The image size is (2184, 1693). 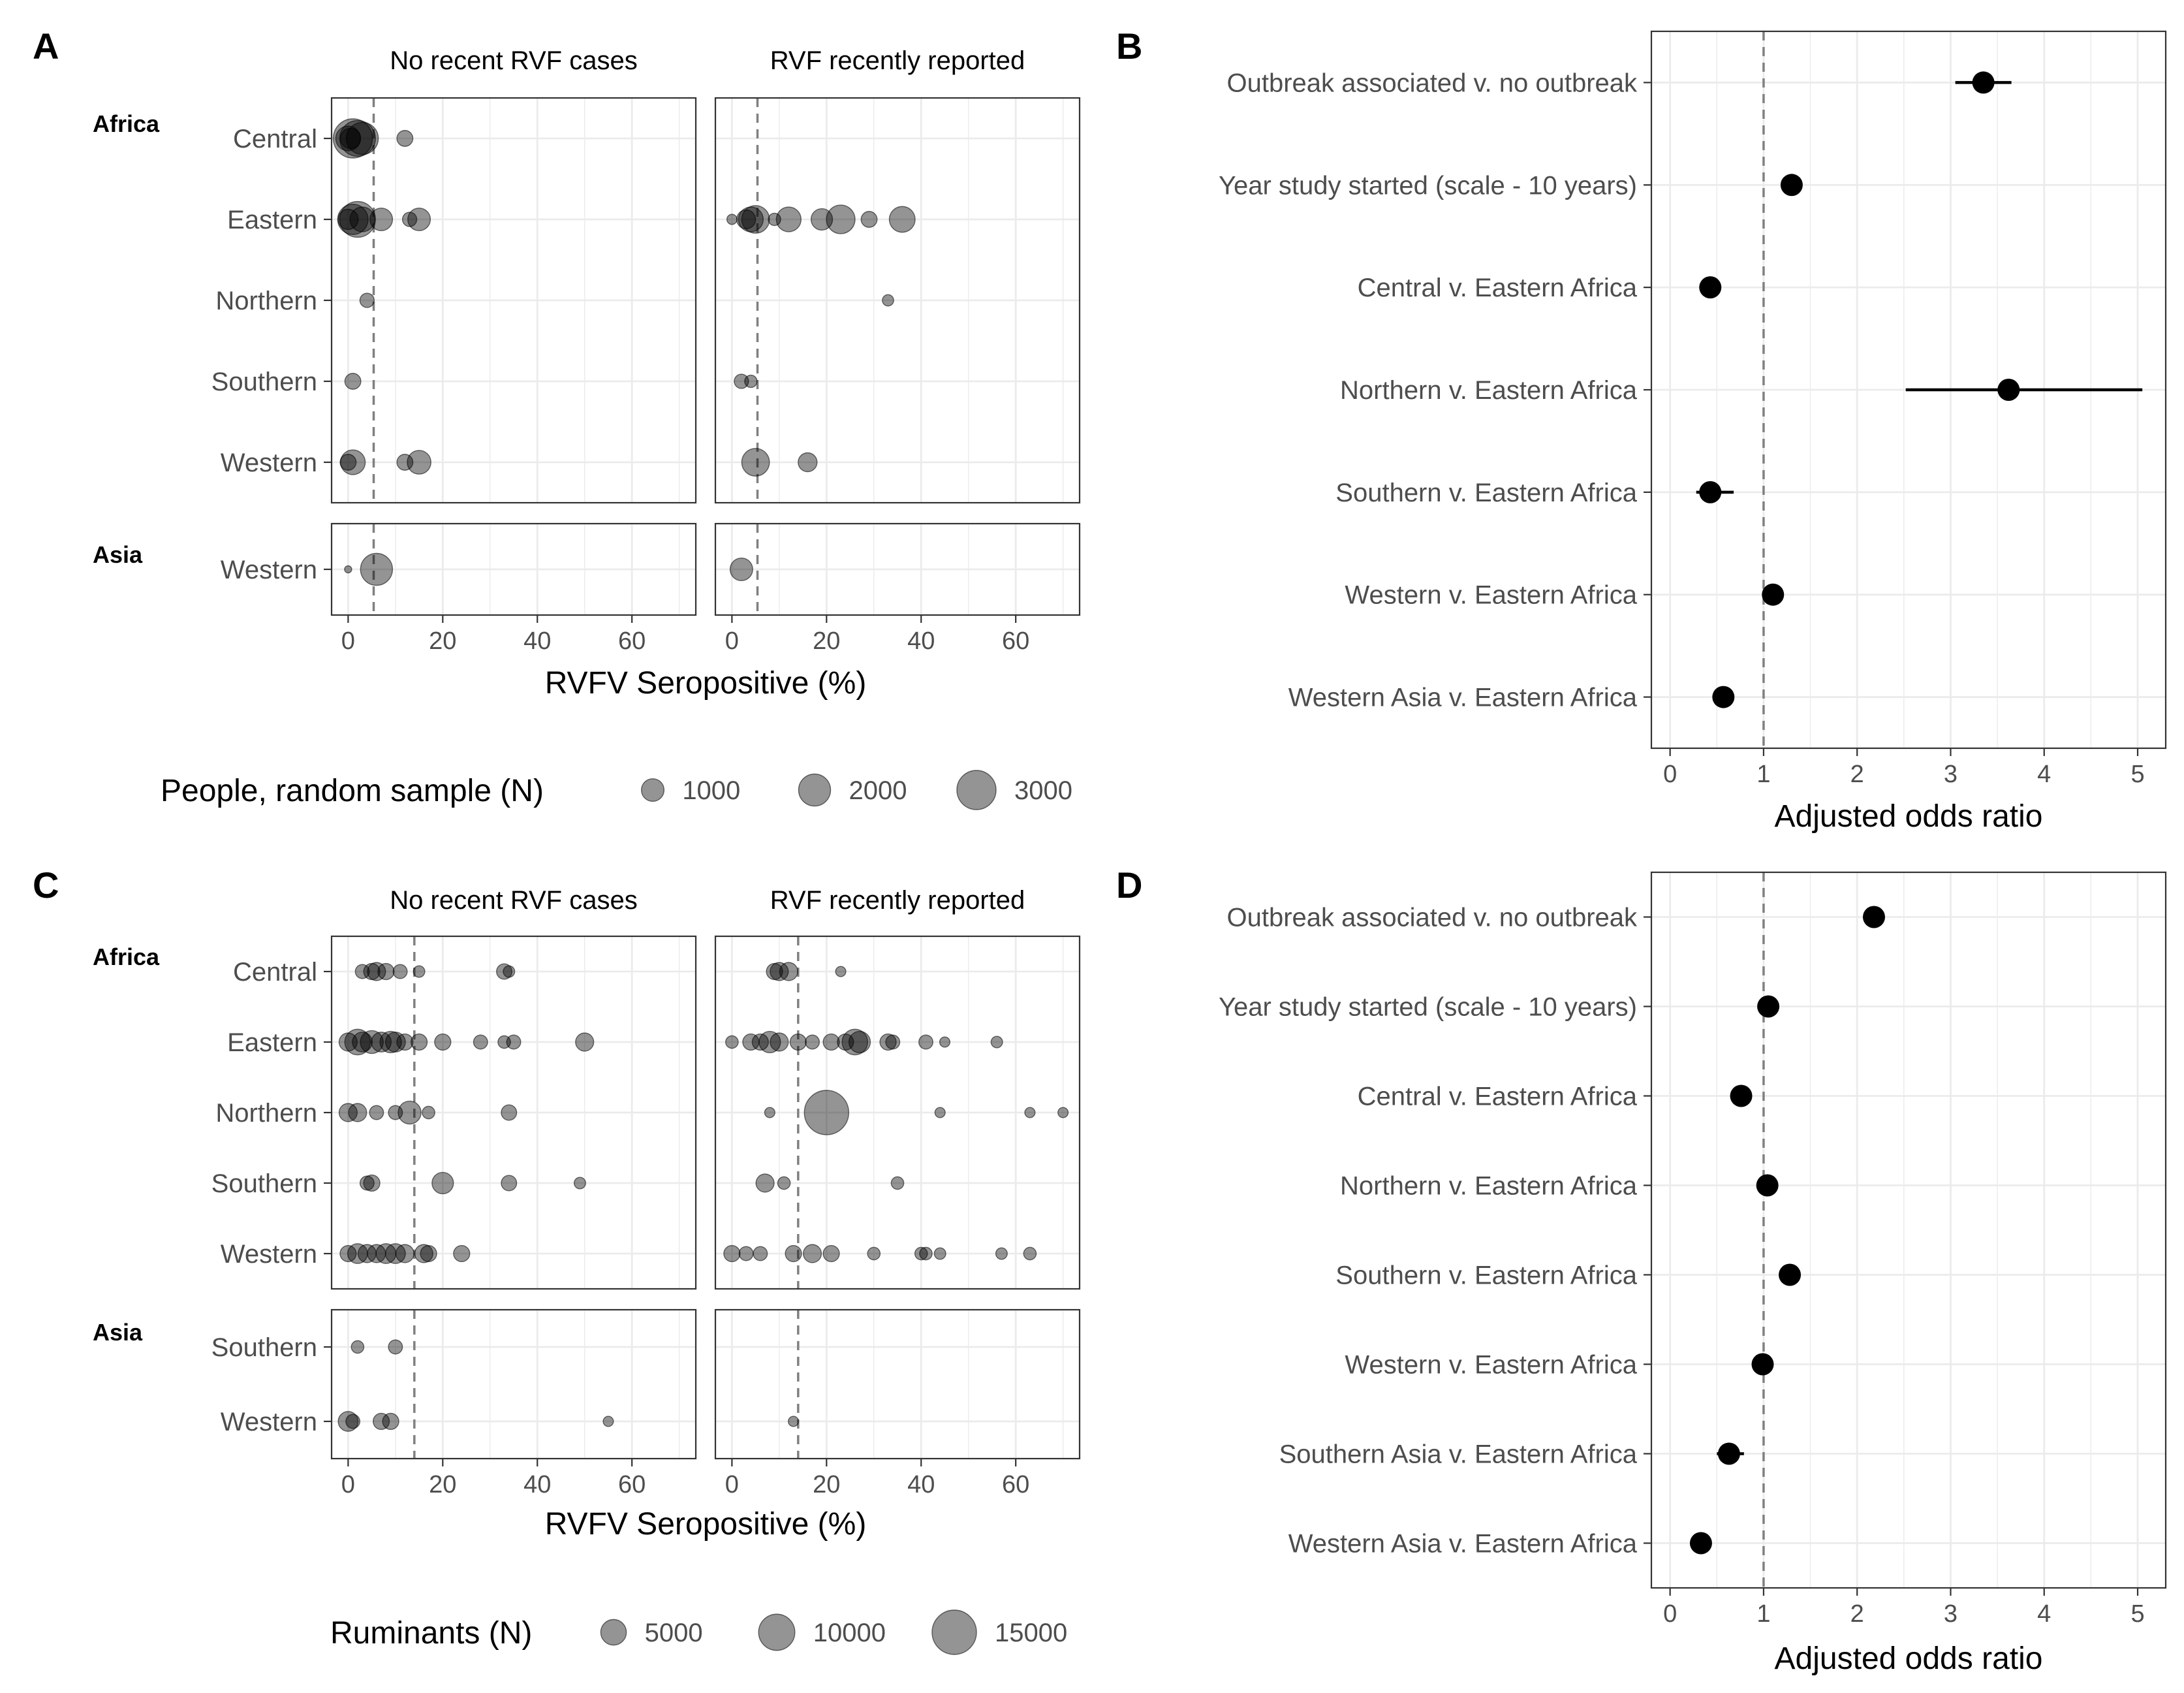 I want to click on group-label: Africa, so click(x=127, y=123).